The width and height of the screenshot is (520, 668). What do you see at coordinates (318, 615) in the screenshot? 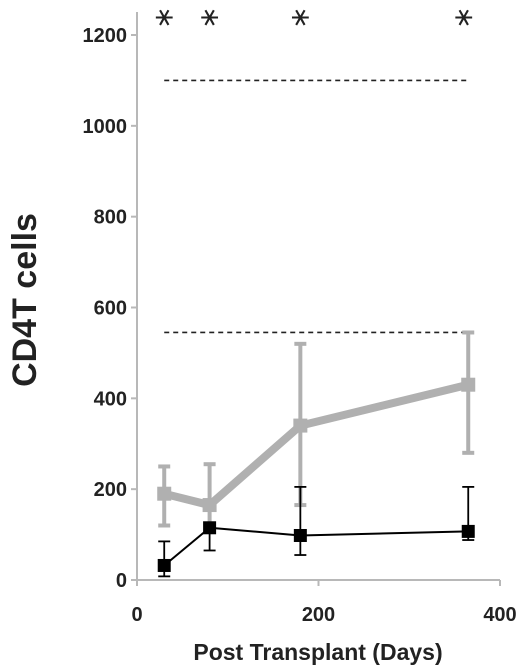
I see `x-tick-label: 200` at bounding box center [318, 615].